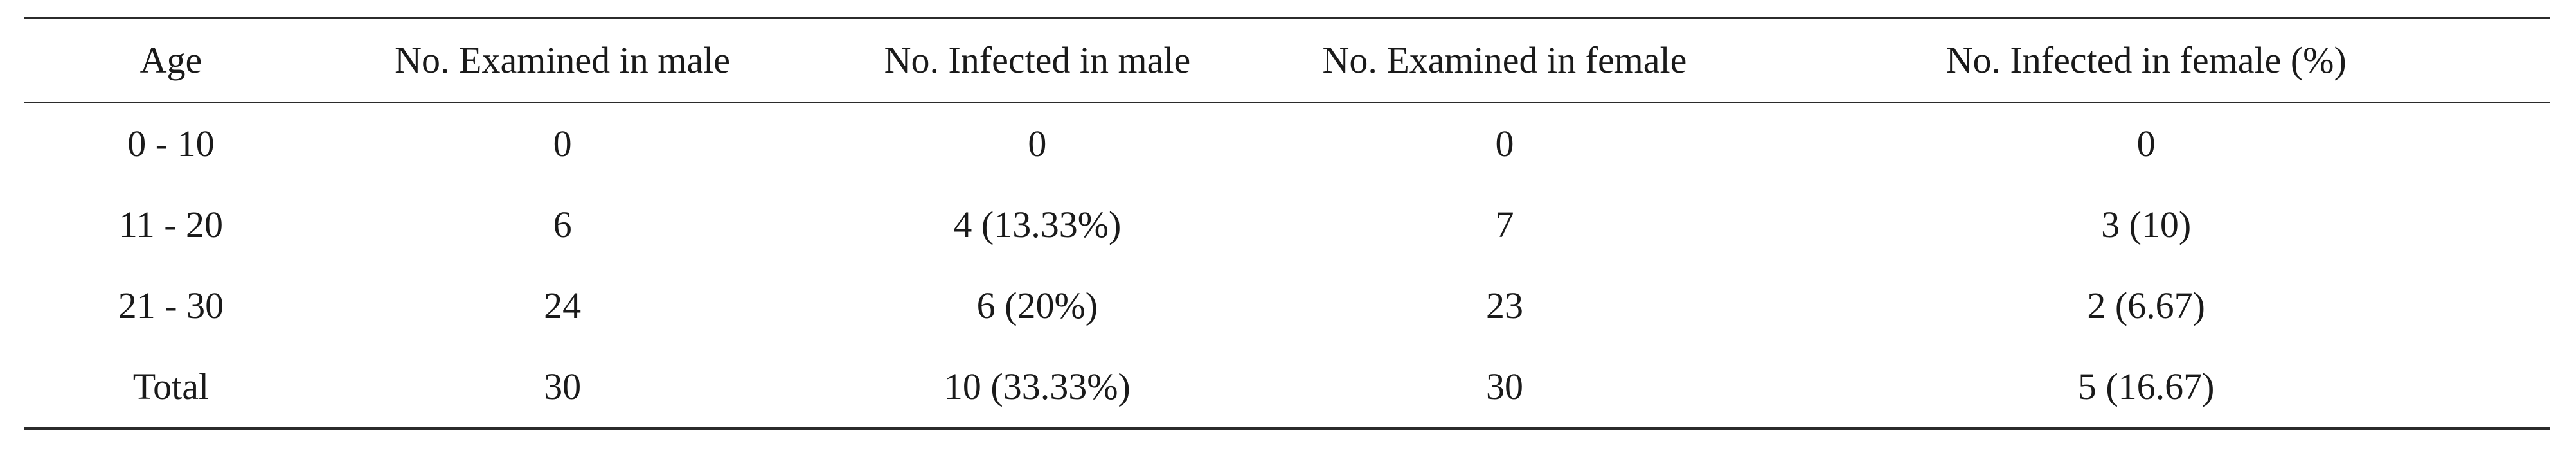 This screenshot has width=2576, height=469. I want to click on cell-infected-female: 3 (10), so click(2146, 224).